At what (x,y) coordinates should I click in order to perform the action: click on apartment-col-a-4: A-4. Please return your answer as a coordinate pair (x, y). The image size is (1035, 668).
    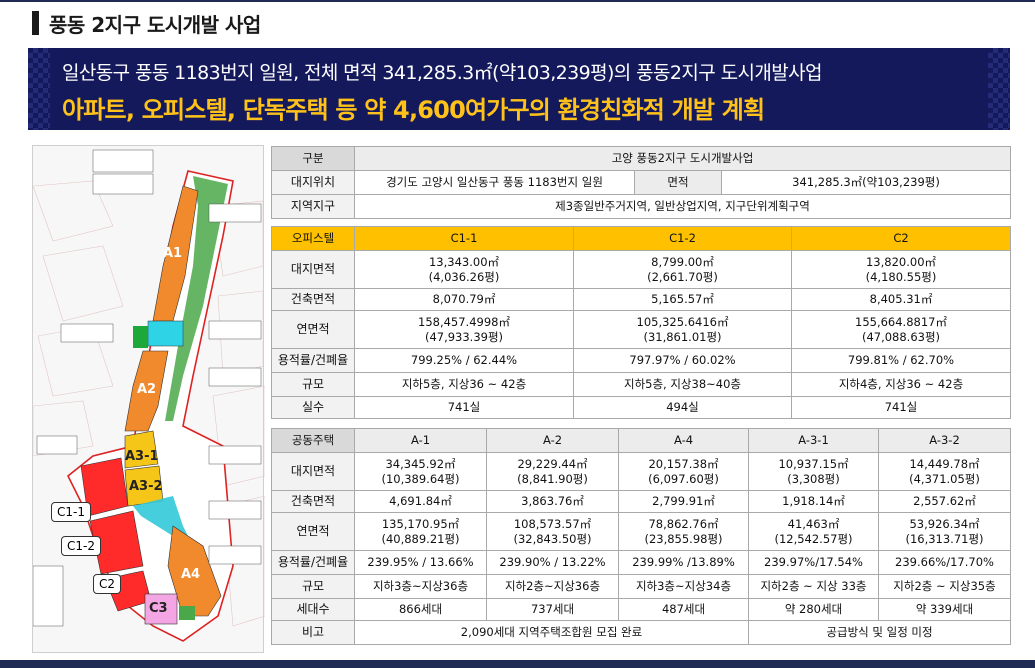
    Looking at the image, I should click on (683, 440).